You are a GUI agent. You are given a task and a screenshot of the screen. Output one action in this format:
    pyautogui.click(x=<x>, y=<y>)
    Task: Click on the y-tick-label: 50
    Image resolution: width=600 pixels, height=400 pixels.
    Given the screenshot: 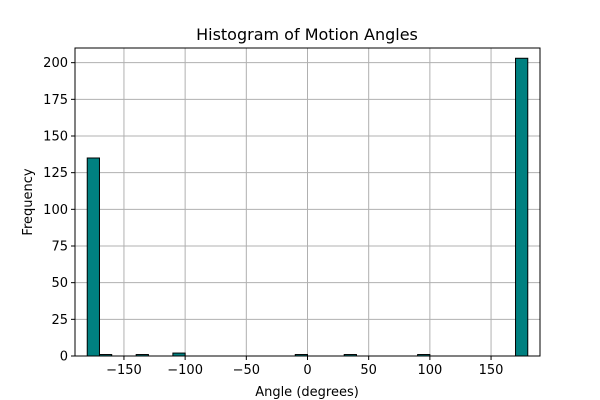 What is the action you would take?
    pyautogui.click(x=59, y=283)
    